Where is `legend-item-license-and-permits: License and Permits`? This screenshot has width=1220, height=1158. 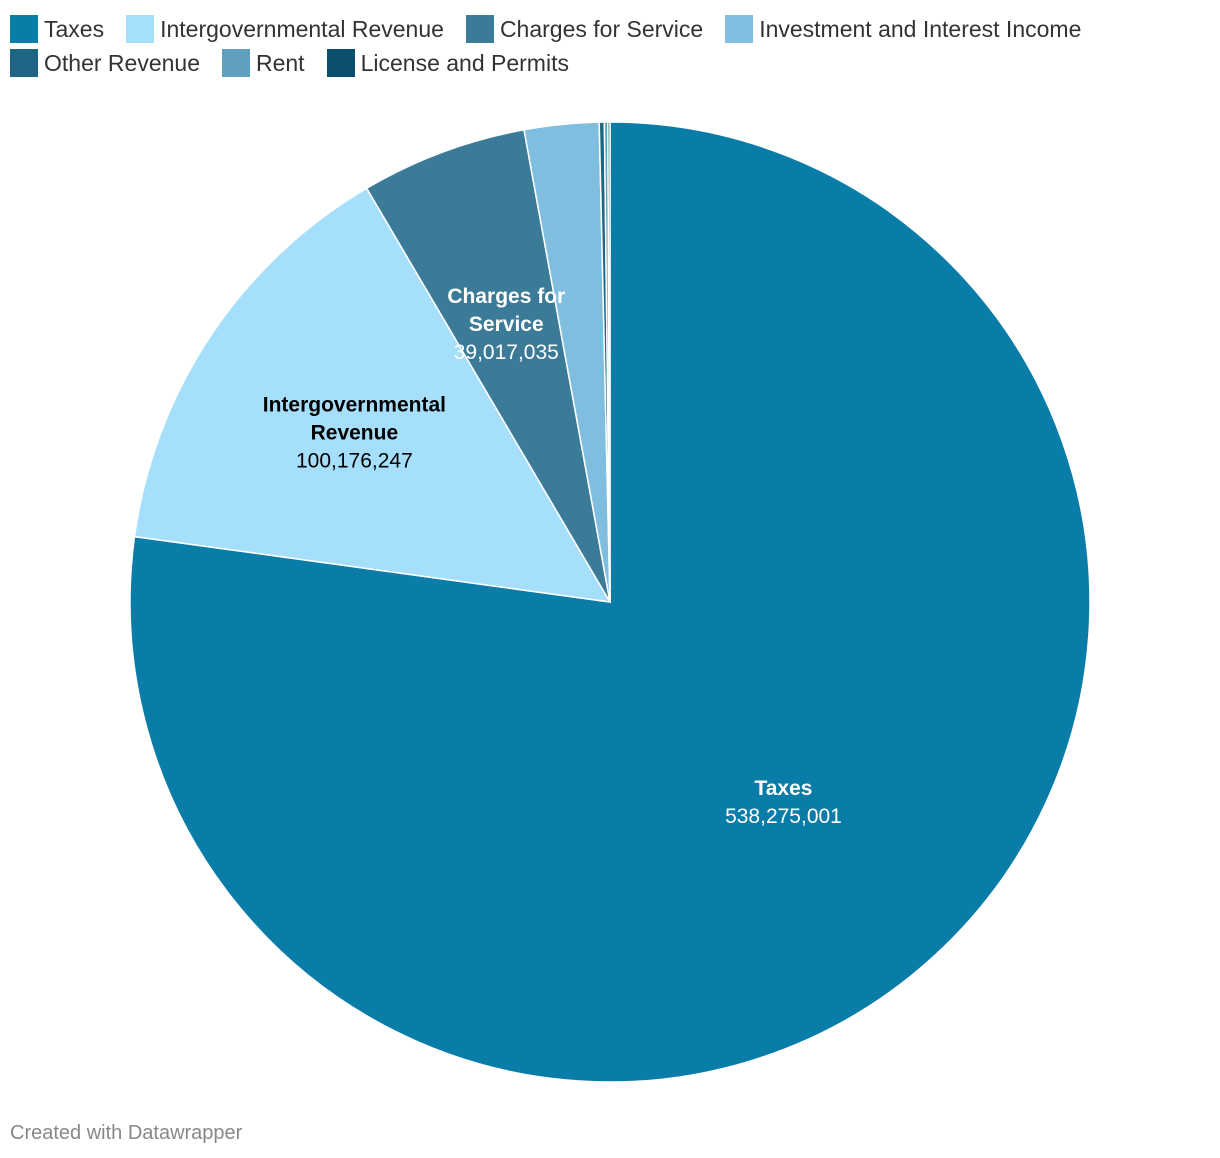
legend-item-license-and-permits: License and Permits is located at coordinates (447, 63).